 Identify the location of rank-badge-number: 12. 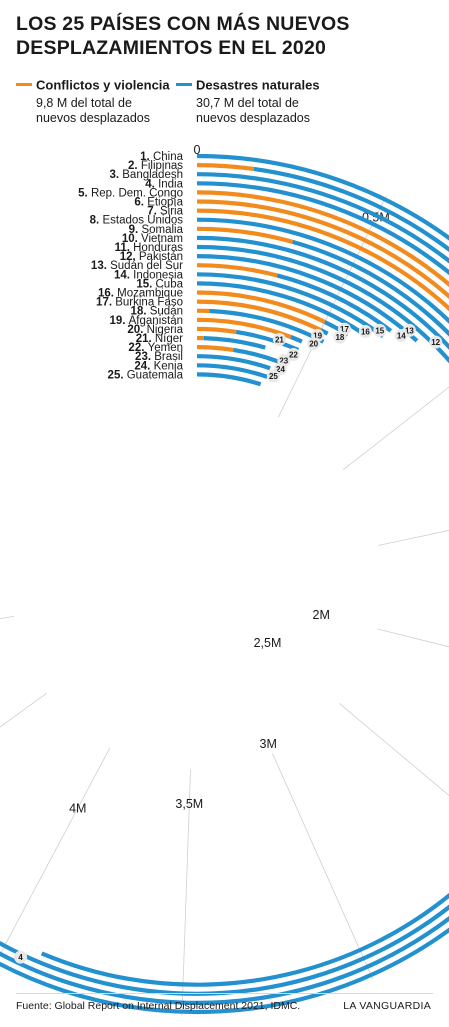
(435, 342).